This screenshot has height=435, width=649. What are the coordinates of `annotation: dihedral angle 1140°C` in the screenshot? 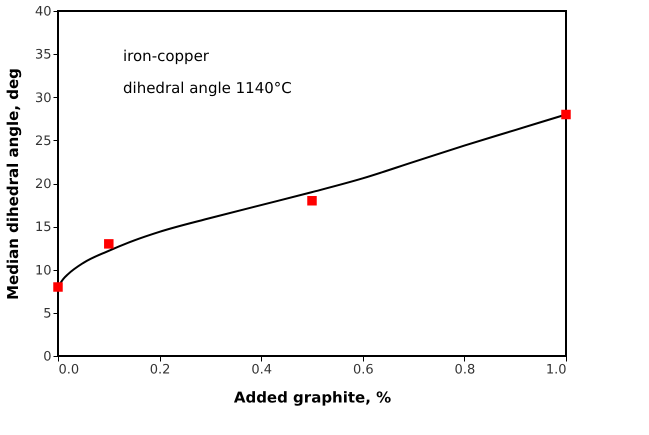 It's located at (207, 88).